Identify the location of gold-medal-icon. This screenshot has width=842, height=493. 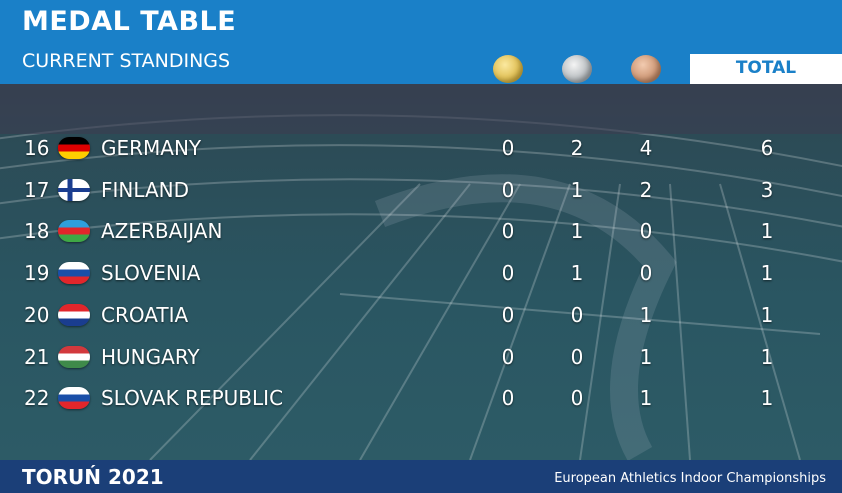
(508, 69).